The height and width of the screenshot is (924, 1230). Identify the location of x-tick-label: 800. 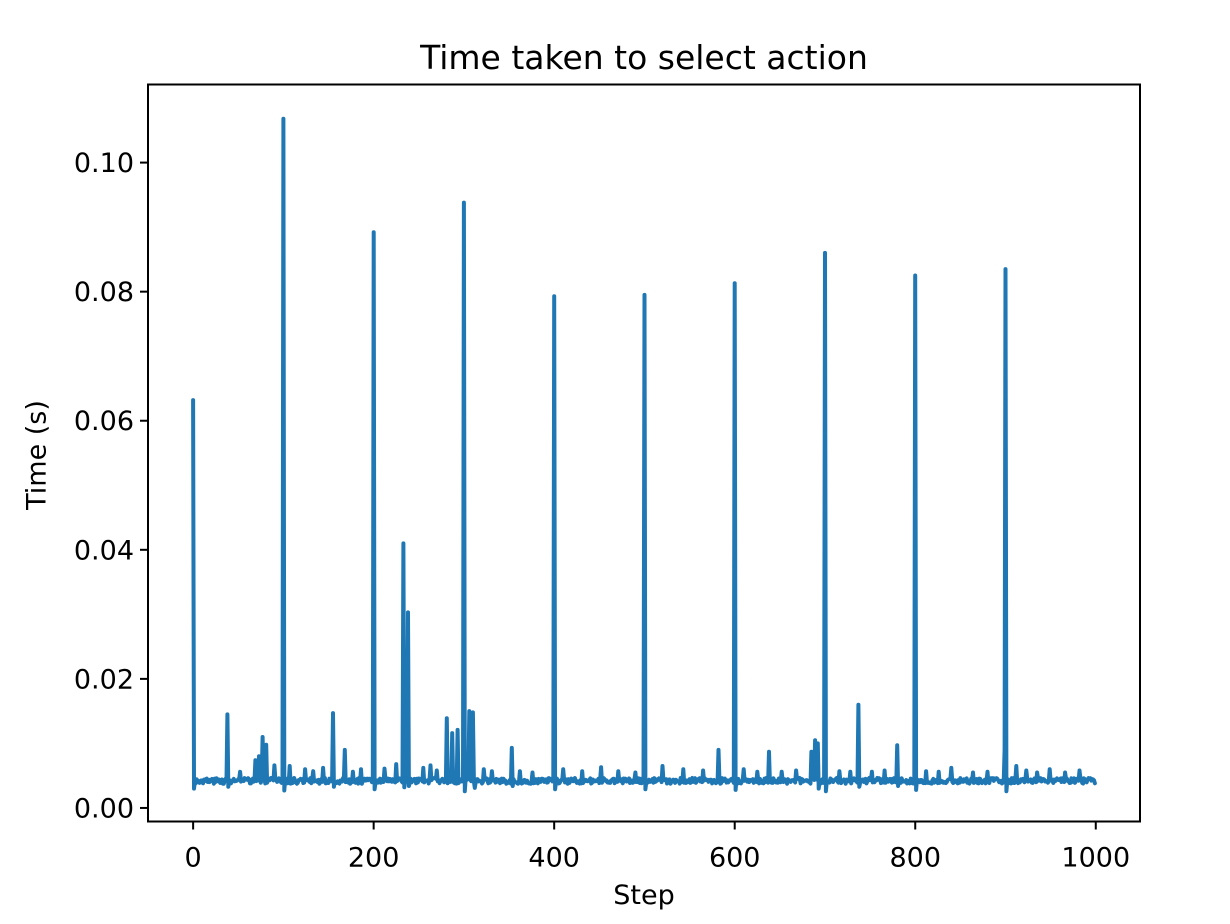
(915, 858).